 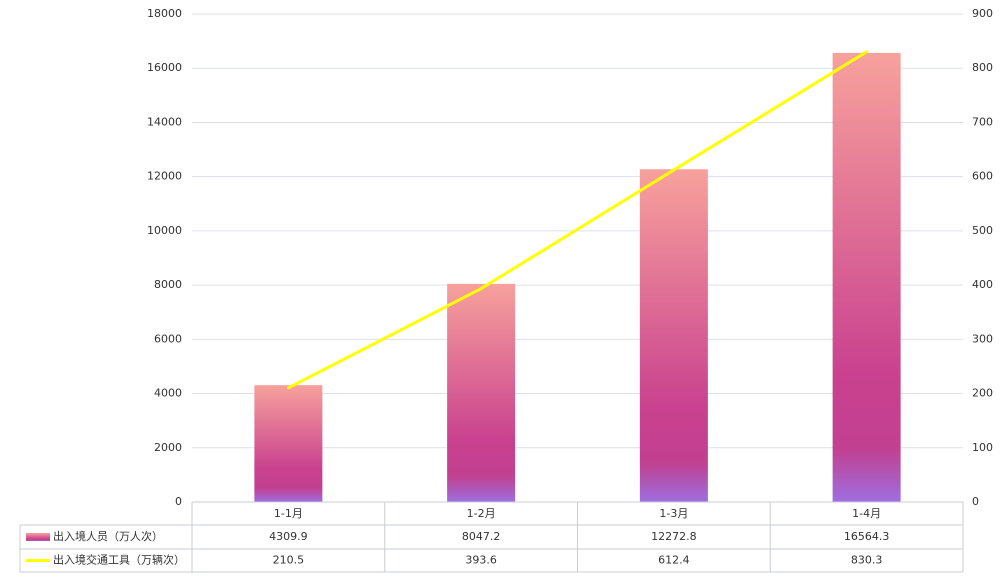 I want to click on y2-tick-label: 500, so click(x=982, y=230).